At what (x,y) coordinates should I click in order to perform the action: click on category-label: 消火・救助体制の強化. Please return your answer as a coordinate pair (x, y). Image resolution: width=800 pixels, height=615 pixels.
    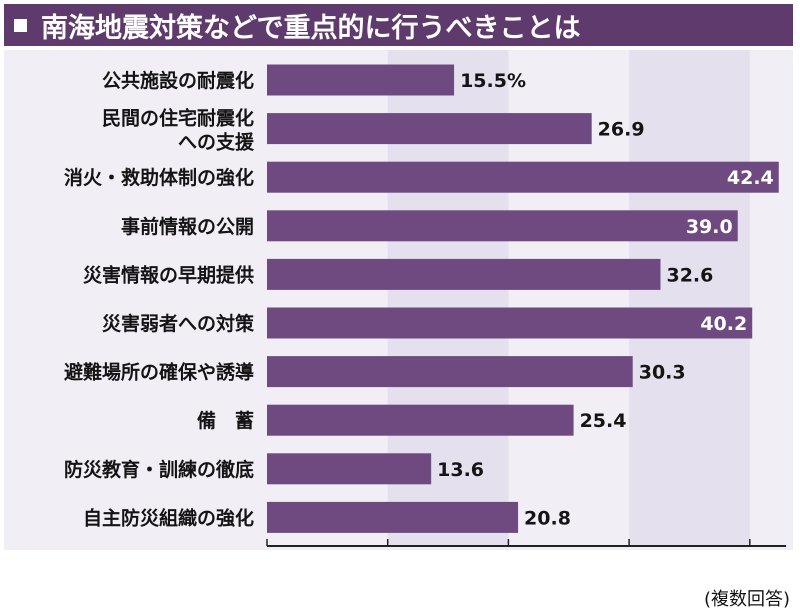
    Looking at the image, I should click on (159, 177).